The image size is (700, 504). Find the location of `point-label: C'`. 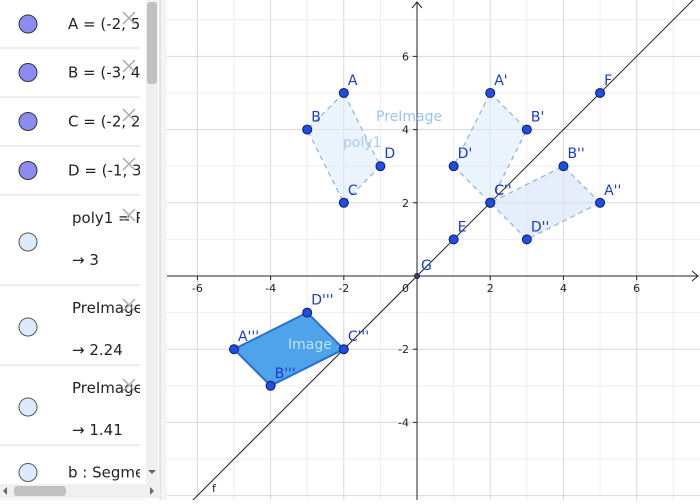

point-label: C' is located at coordinates (501, 191).